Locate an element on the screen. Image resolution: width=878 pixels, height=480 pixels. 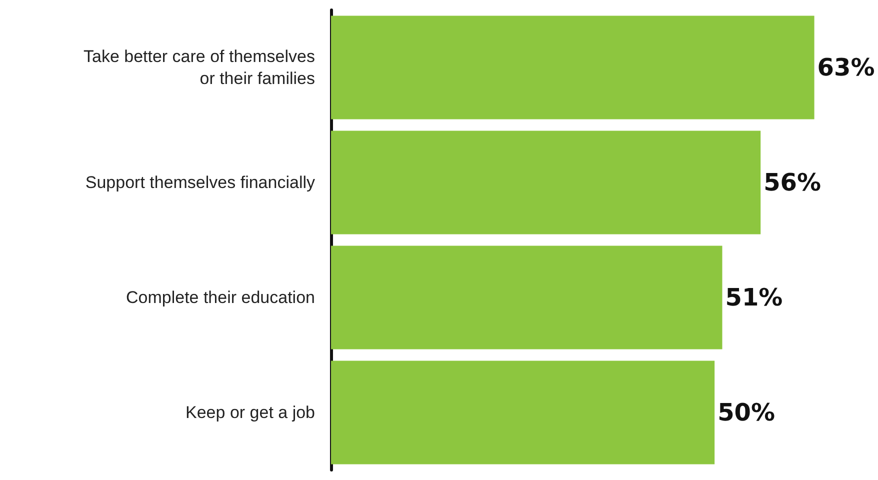
data-label: 56% is located at coordinates (793, 182).